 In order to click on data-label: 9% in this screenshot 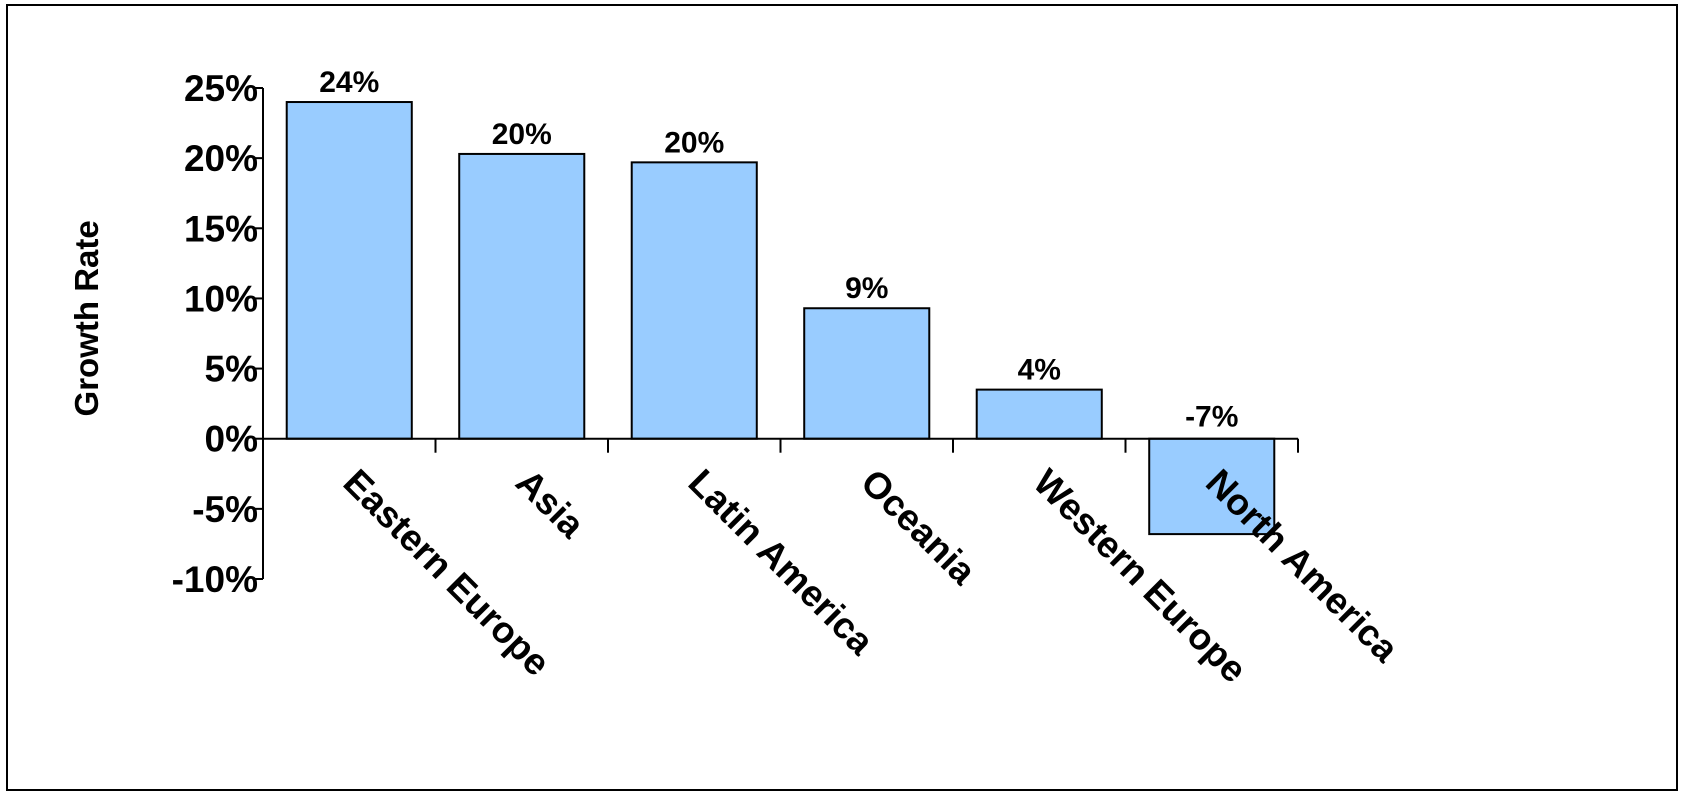, I will do `click(866, 288)`.